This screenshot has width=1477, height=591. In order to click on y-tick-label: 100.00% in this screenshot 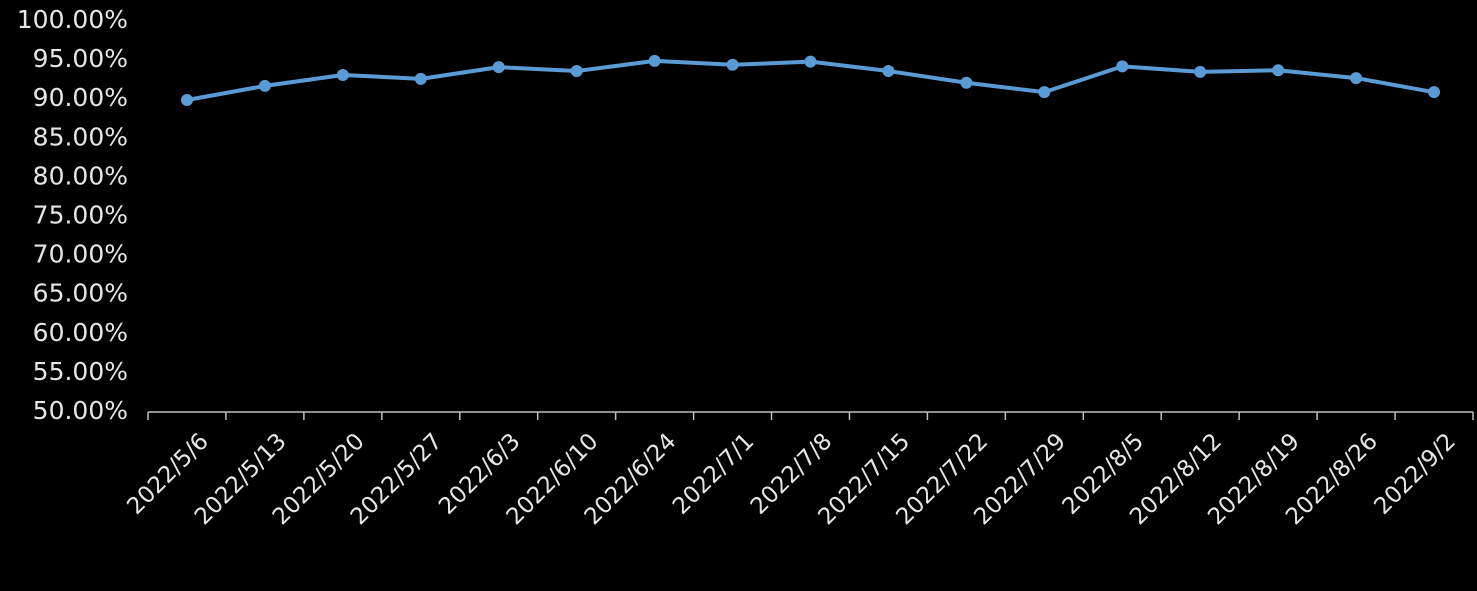, I will do `click(72, 19)`.